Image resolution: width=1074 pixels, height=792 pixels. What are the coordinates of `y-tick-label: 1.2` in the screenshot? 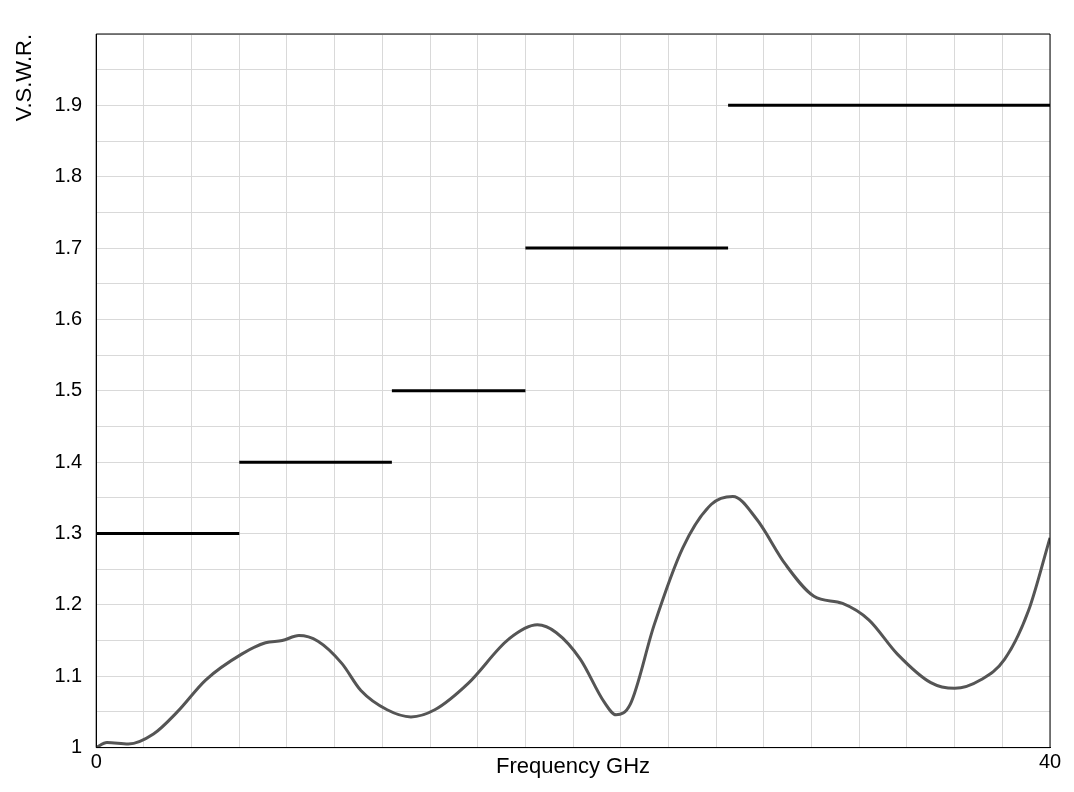 It's located at (68, 603).